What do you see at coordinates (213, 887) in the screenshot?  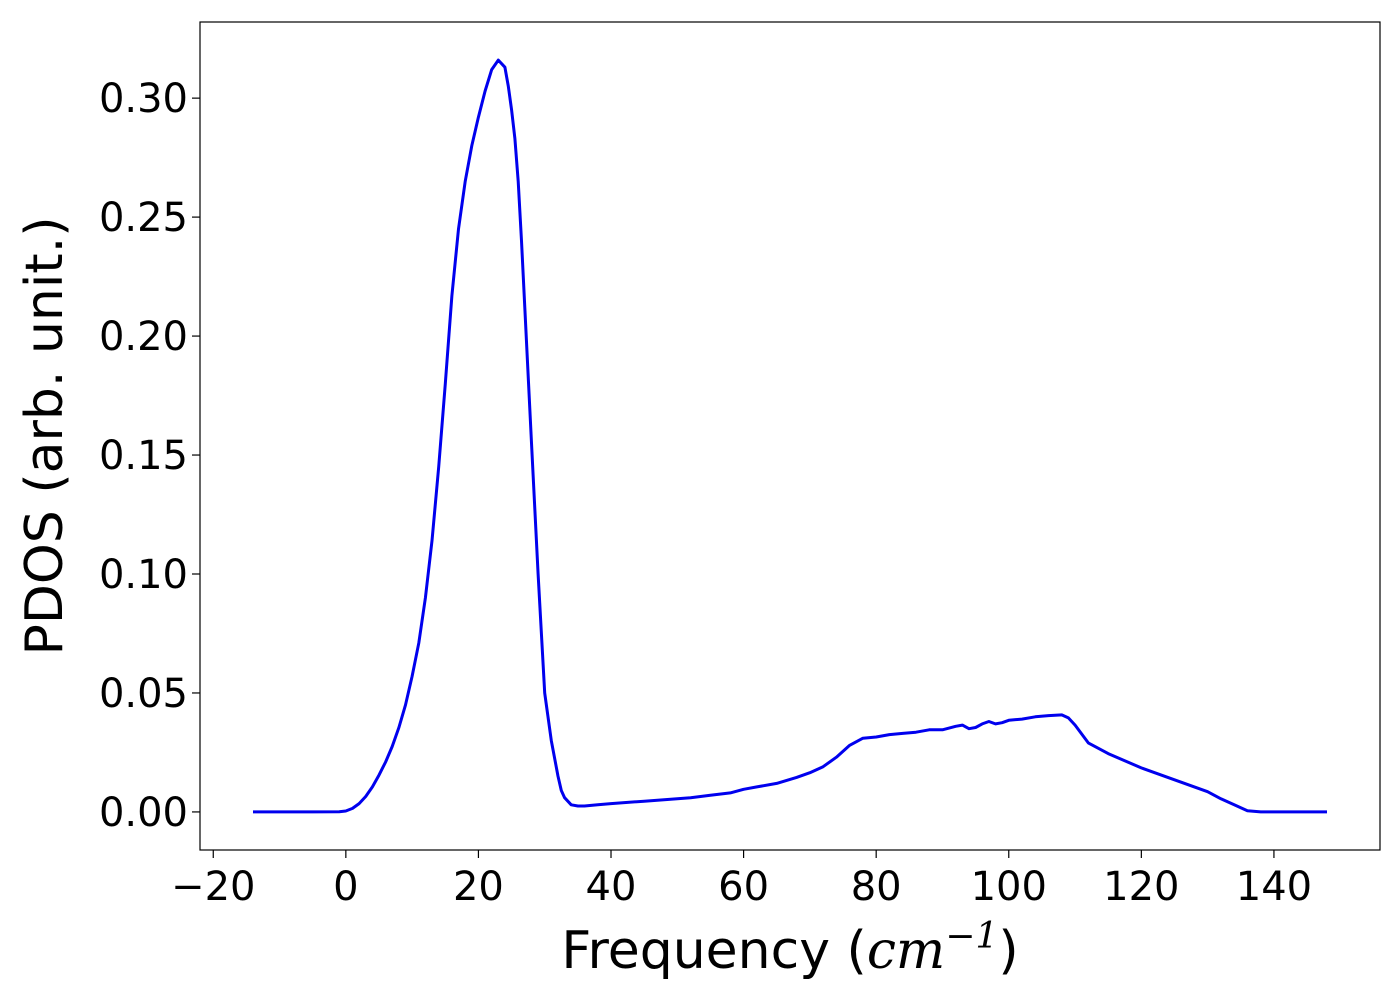 I see `x-tick-label: −20` at bounding box center [213, 887].